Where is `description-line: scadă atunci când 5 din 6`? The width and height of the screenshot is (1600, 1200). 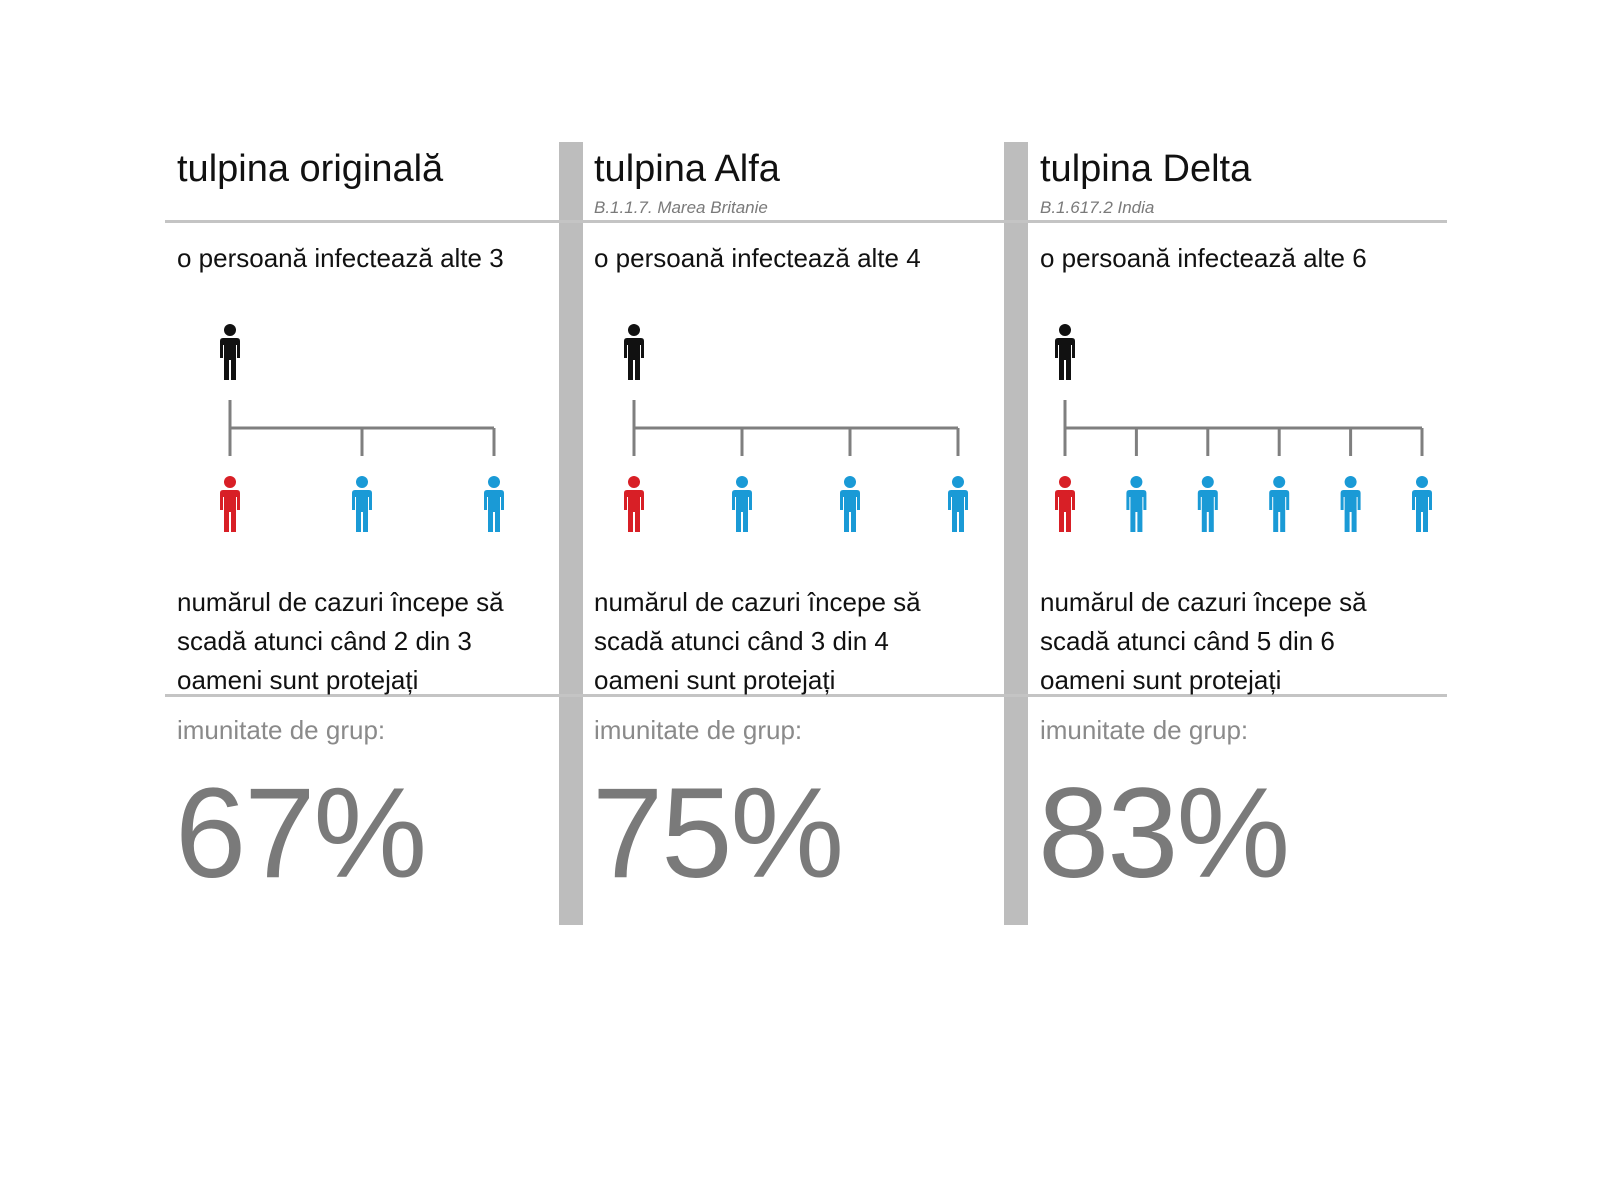 description-line: scadă atunci când 5 din 6 is located at coordinates (1187, 641).